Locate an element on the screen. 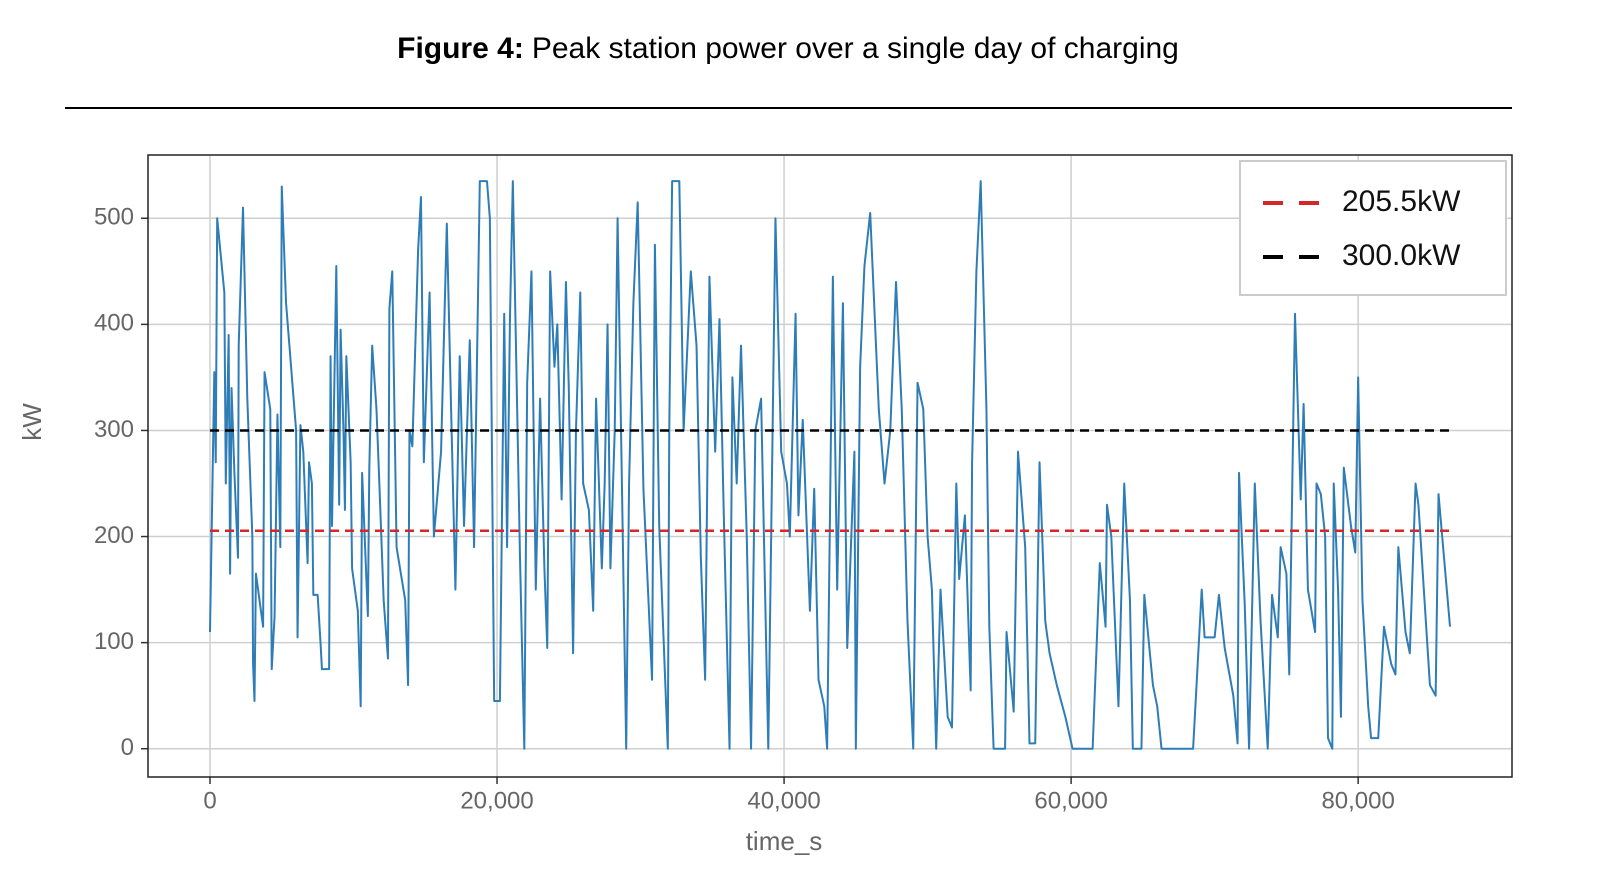 The width and height of the screenshot is (1600, 893). x-tick-label: 40,000 is located at coordinates (783, 800).